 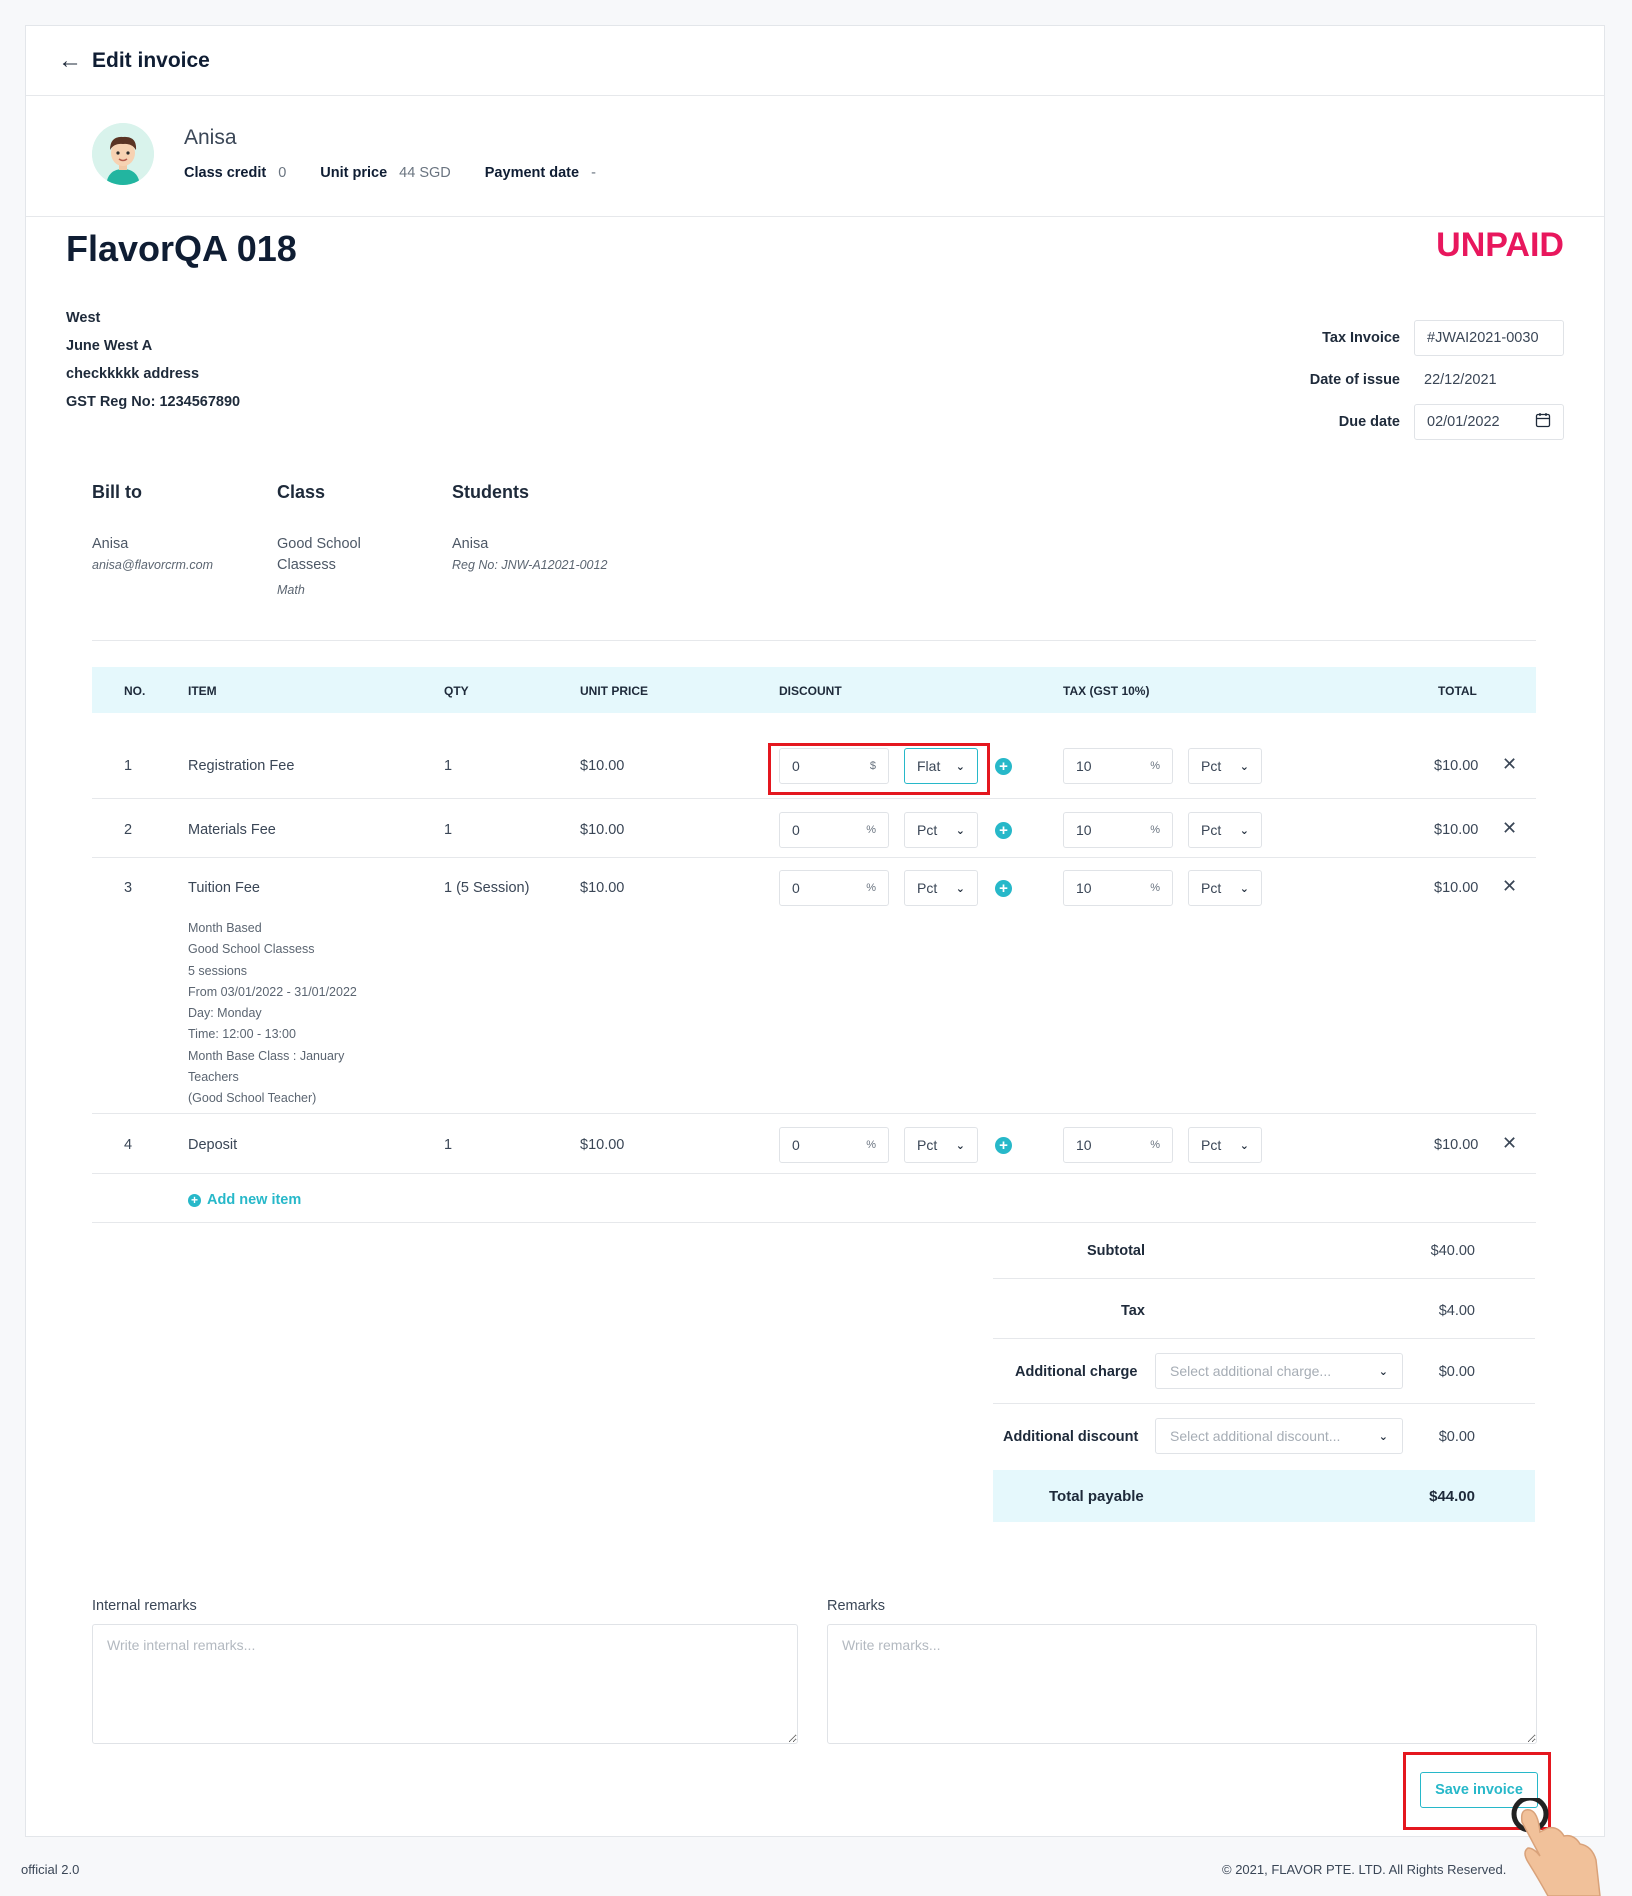 I want to click on bill-to-info: Anisa anisa@flavorcrm.com, so click(x=152, y=555).